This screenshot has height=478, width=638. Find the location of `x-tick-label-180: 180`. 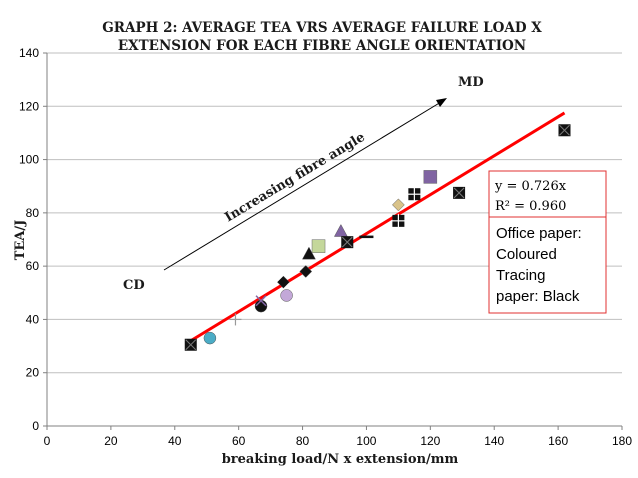

x-tick-label-180: 180 is located at coordinates (622, 441).